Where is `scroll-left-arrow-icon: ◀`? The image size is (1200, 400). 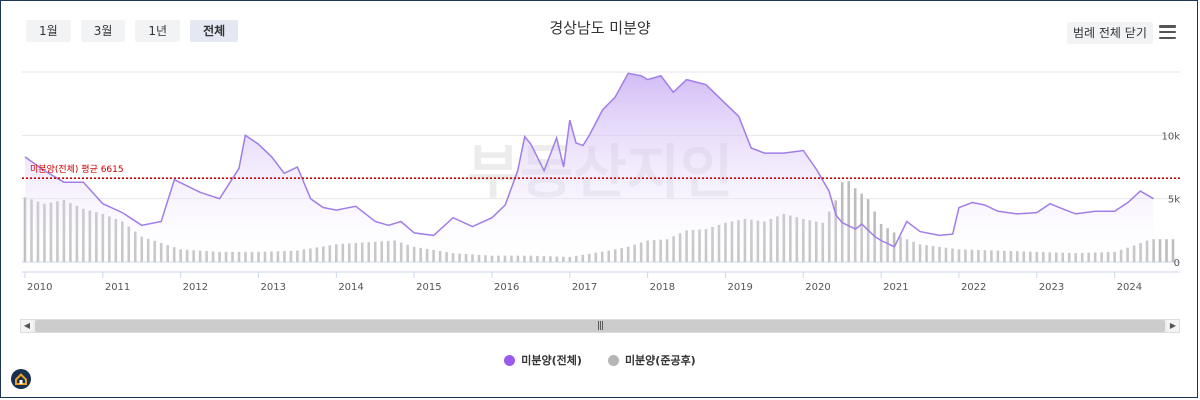 scroll-left-arrow-icon: ◀ is located at coordinates (27, 326).